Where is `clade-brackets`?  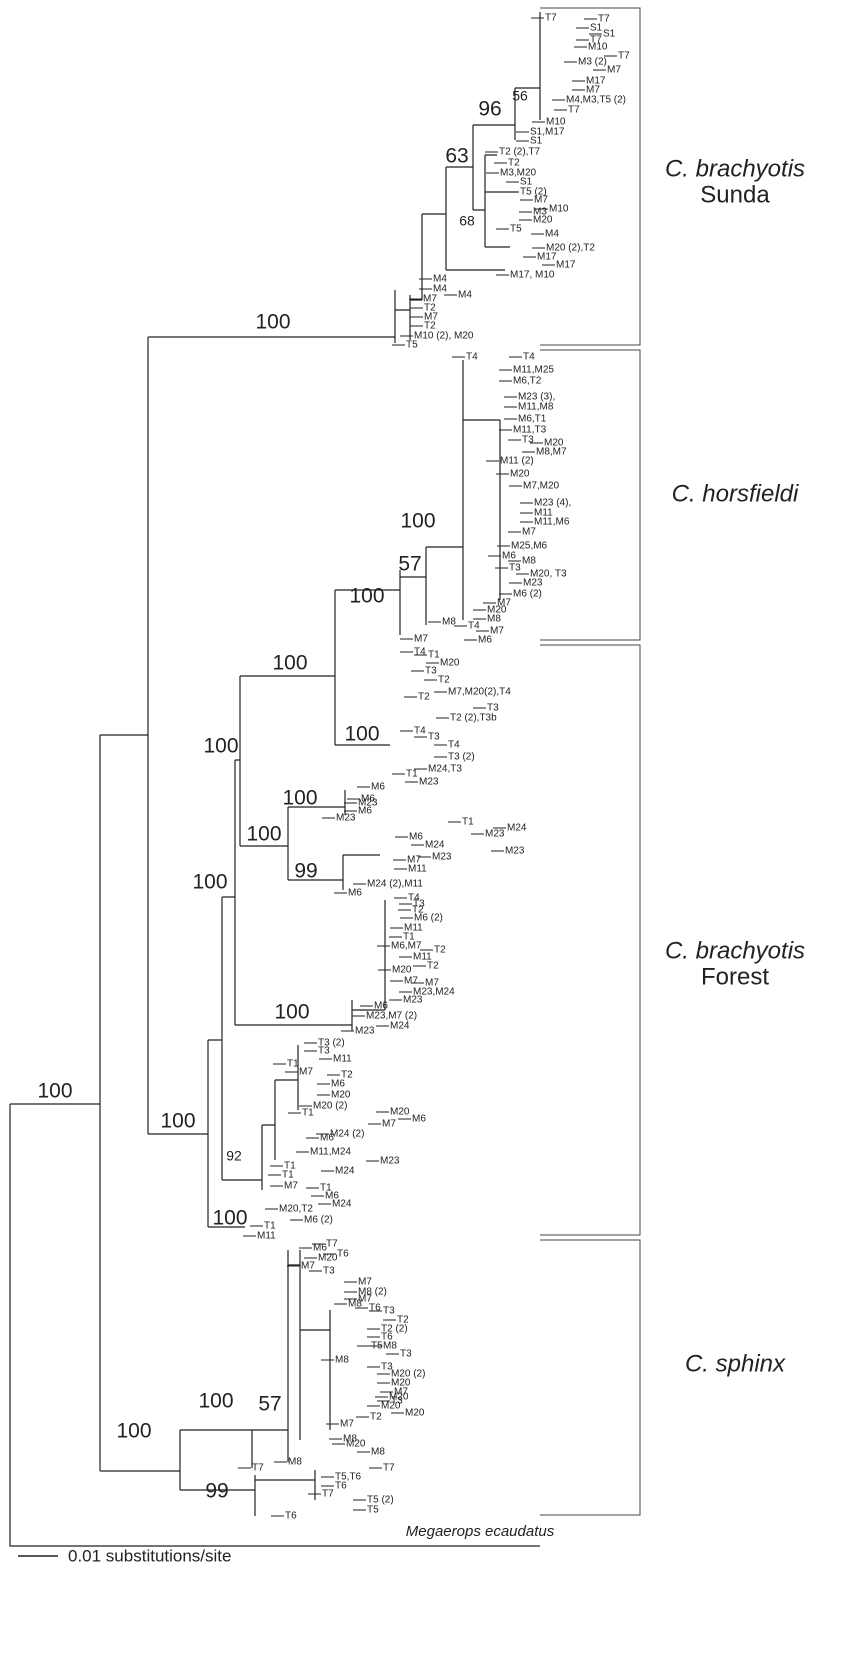
clade-brackets is located at coordinates (590, 761).